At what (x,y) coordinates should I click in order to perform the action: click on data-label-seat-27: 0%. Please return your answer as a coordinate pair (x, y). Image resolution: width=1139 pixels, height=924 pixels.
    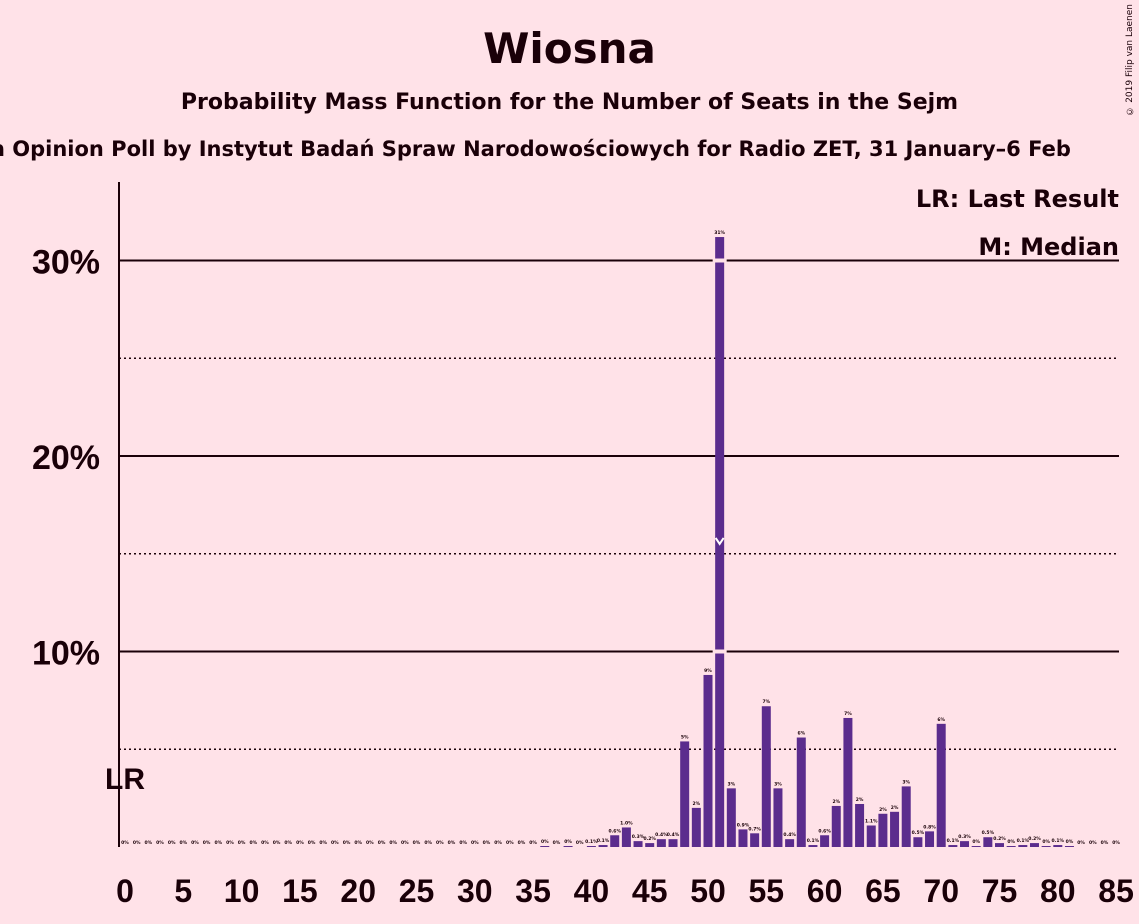
    Looking at the image, I should click on (440, 843).